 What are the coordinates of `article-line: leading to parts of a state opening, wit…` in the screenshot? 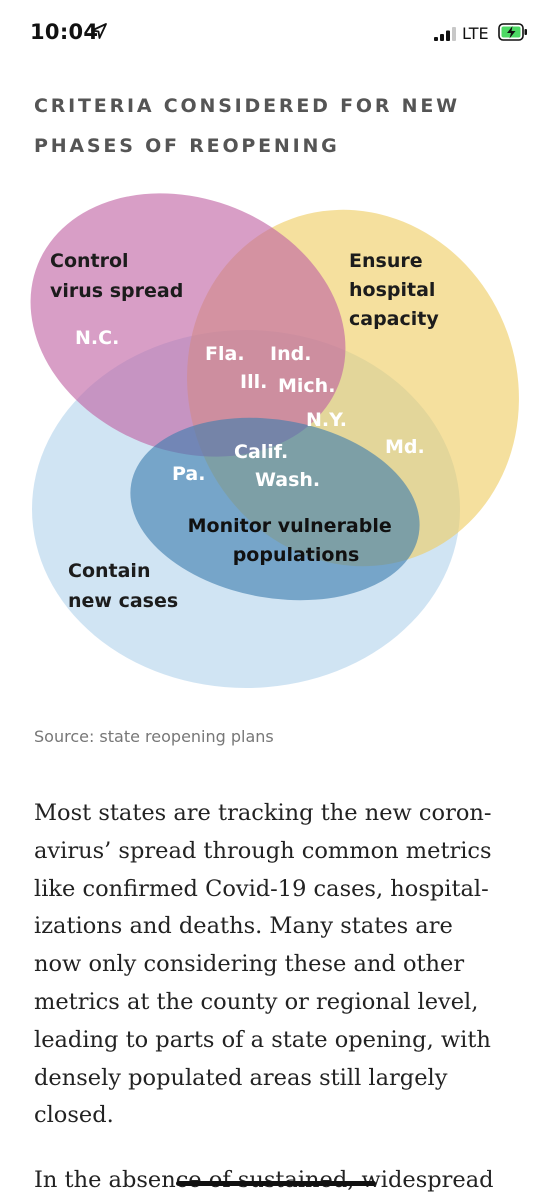 It's located at (262, 1039).